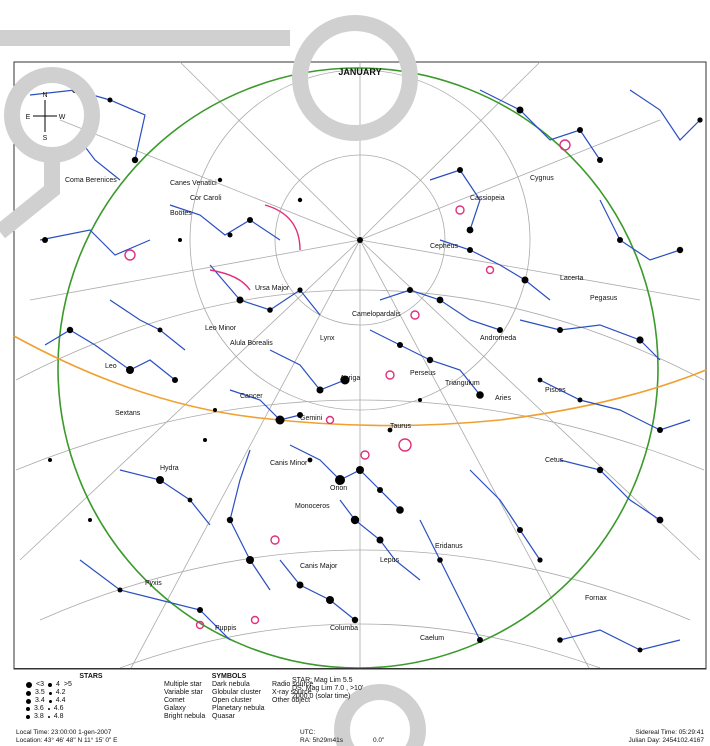 This screenshot has height=746, width=710. Describe the element at coordinates (555, 390) in the screenshot. I see `constellation-label: Pisces` at that location.